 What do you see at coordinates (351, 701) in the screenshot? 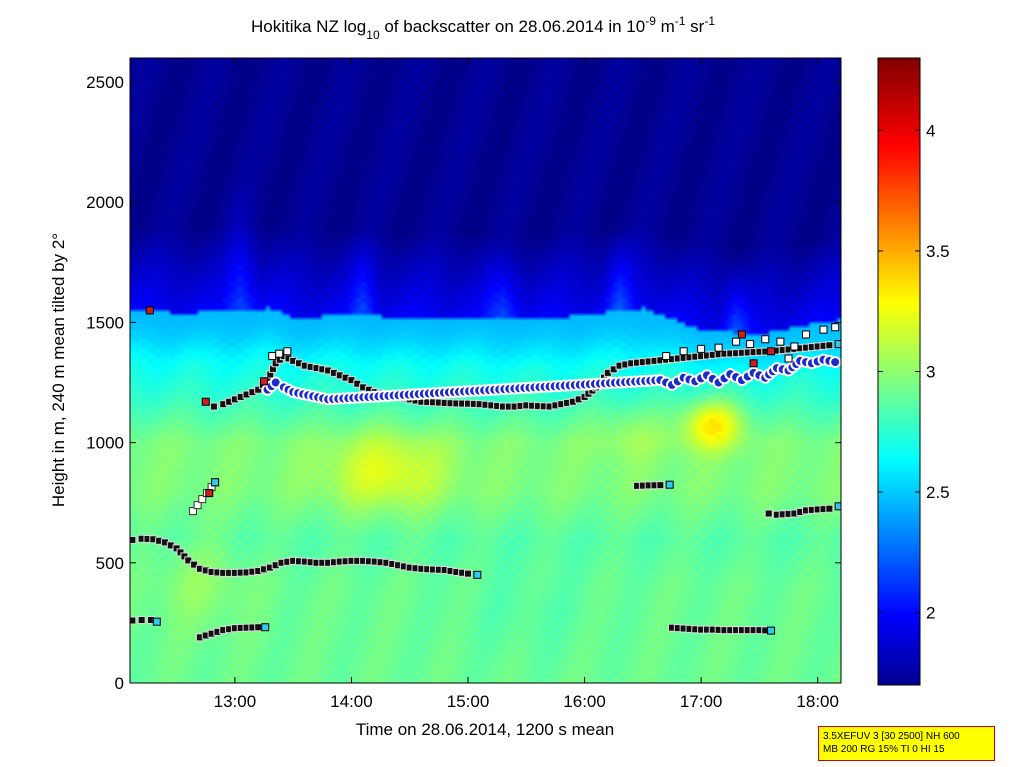
I see `x-tick-label: 14:00` at bounding box center [351, 701].